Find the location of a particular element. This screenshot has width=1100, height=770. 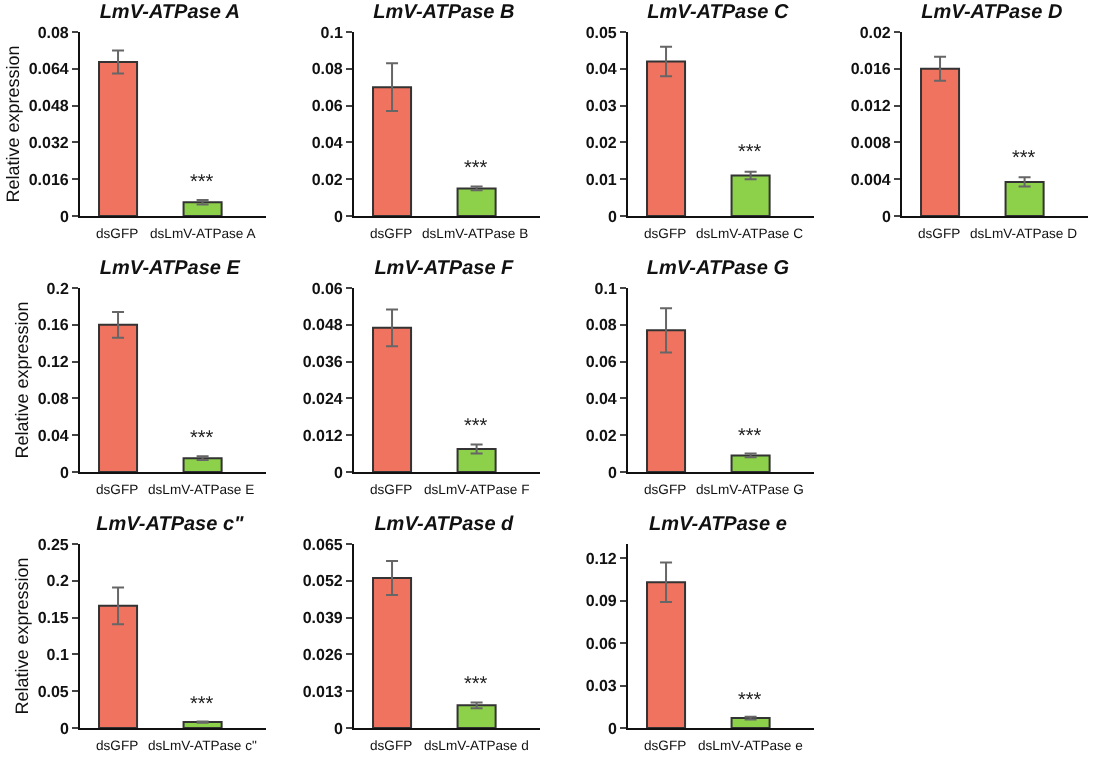

y-tick-label: 0.09 is located at coordinates (601, 601).